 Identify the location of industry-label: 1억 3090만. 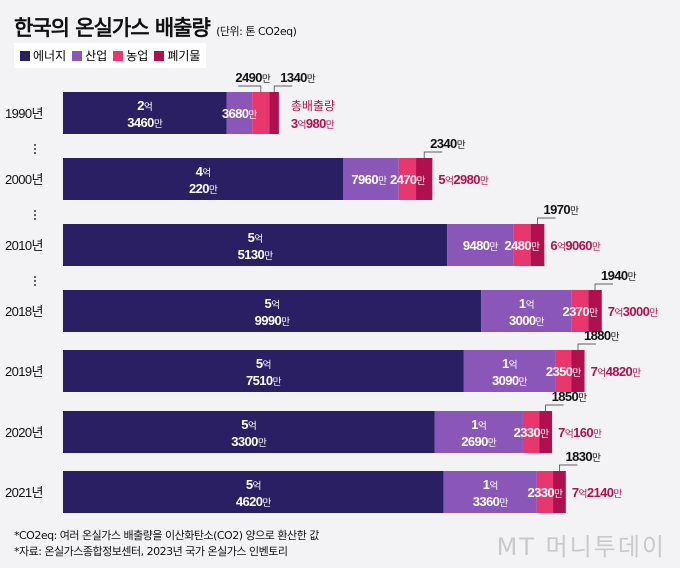
(510, 372).